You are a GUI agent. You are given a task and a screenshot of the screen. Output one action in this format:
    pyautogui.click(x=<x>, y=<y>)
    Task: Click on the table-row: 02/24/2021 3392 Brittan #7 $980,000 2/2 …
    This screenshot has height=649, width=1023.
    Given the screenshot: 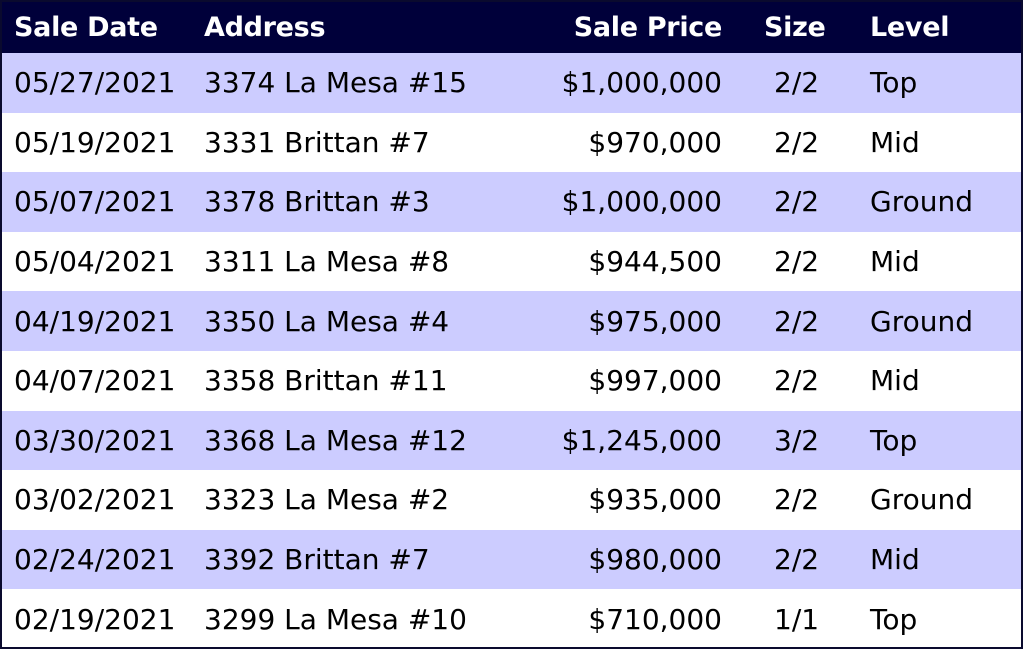 What is the action you would take?
    pyautogui.click(x=511, y=559)
    